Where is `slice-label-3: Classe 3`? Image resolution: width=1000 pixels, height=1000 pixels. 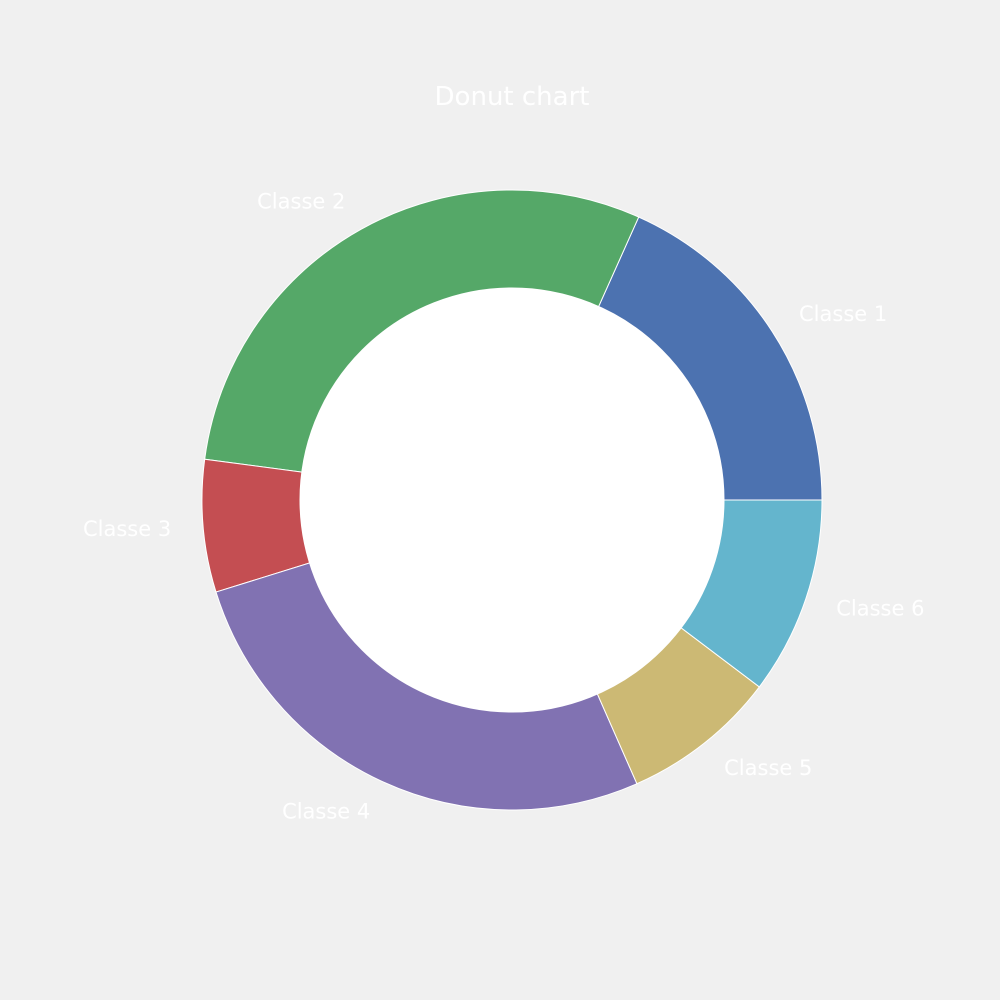 slice-label-3: Classe 3 is located at coordinates (127, 529).